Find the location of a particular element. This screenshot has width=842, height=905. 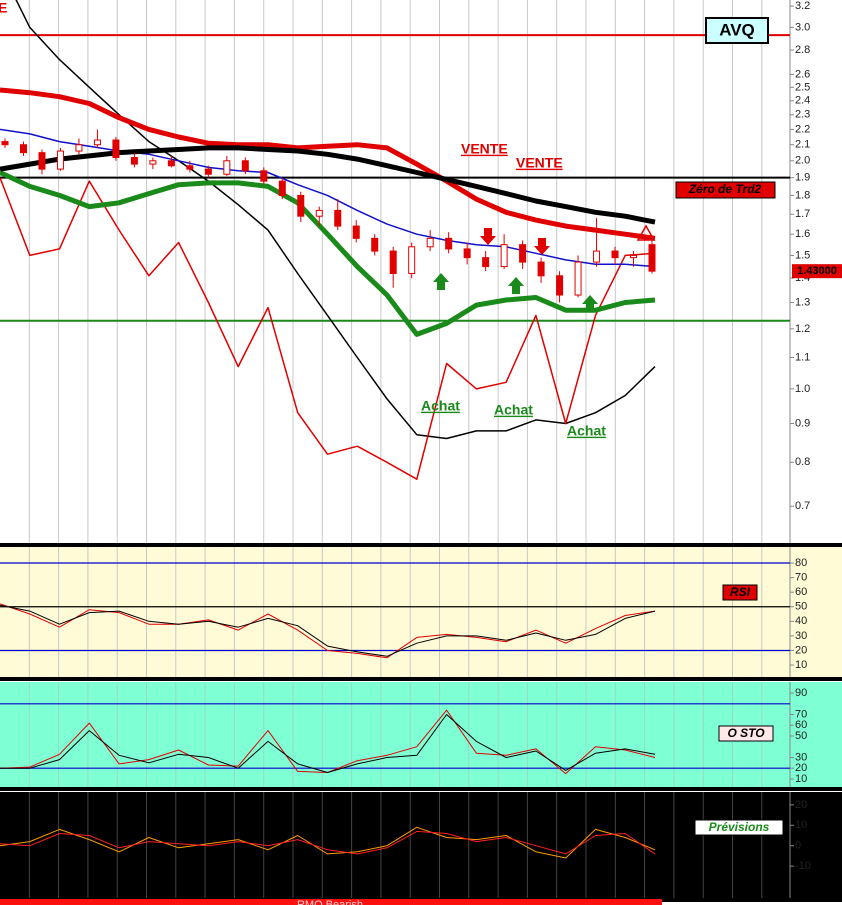

y-tick-label: 90 is located at coordinates (801, 693).